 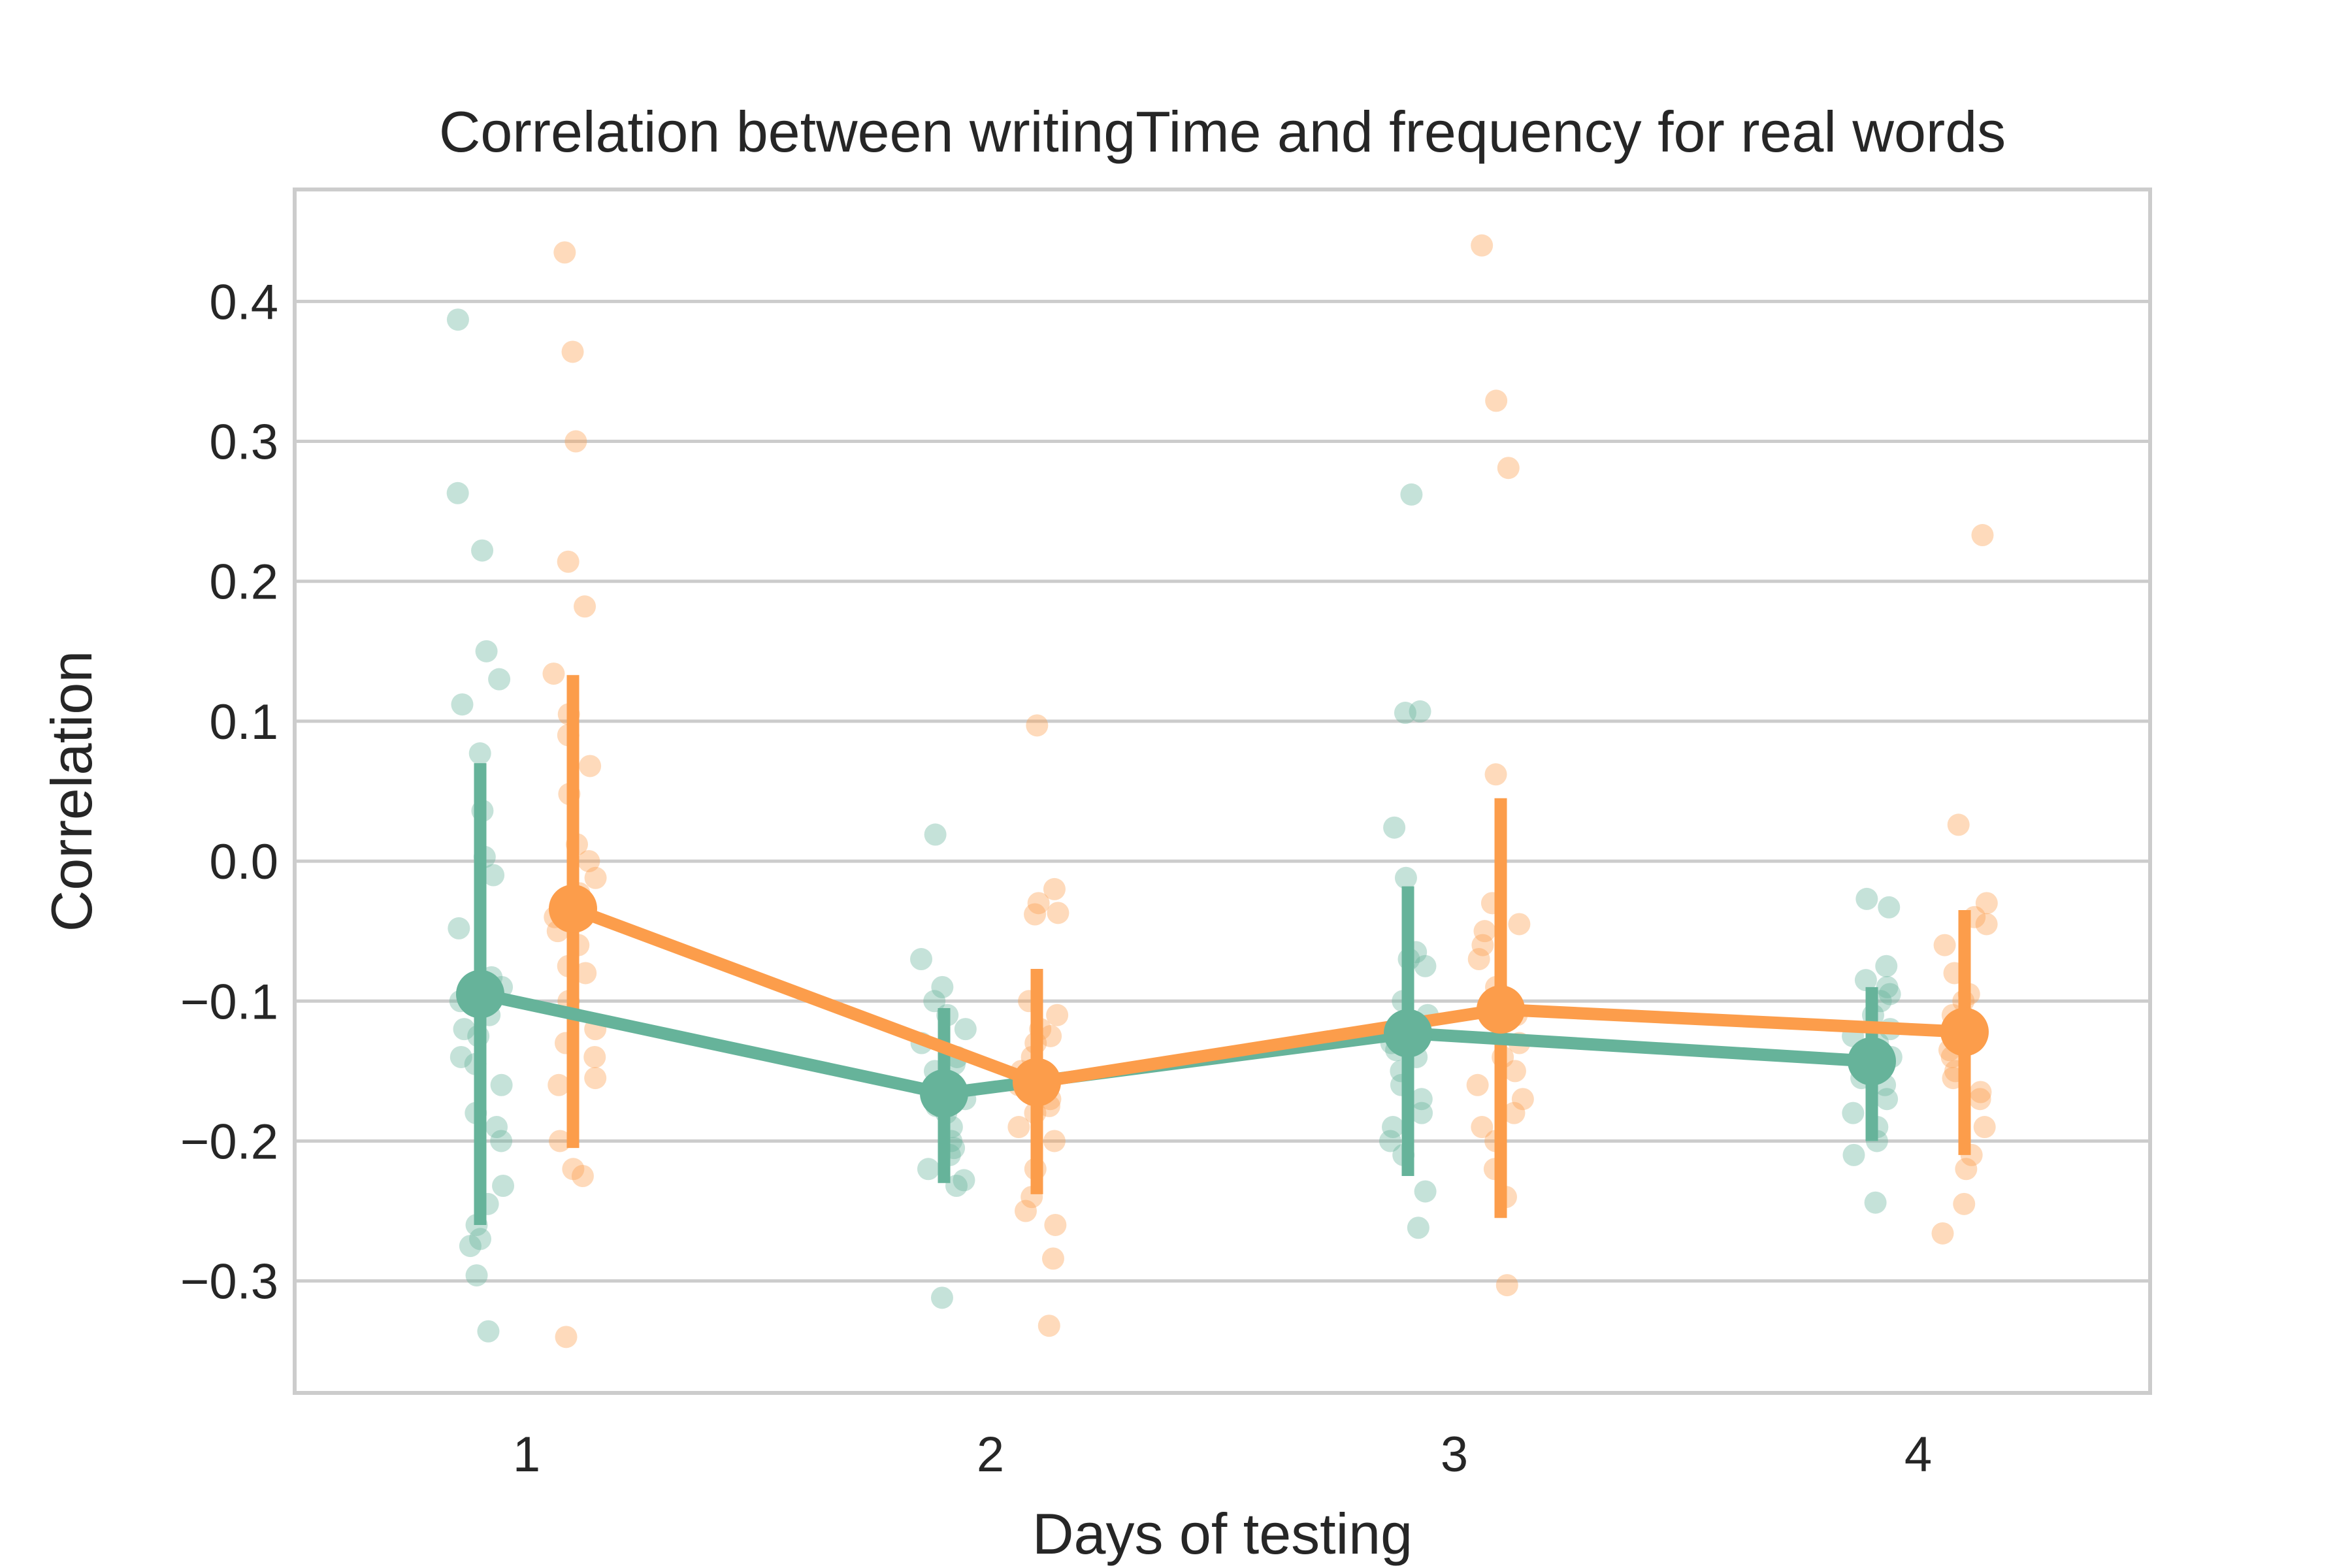 What do you see at coordinates (229, 1002) in the screenshot?
I see `y-tick-label: −0.1` at bounding box center [229, 1002].